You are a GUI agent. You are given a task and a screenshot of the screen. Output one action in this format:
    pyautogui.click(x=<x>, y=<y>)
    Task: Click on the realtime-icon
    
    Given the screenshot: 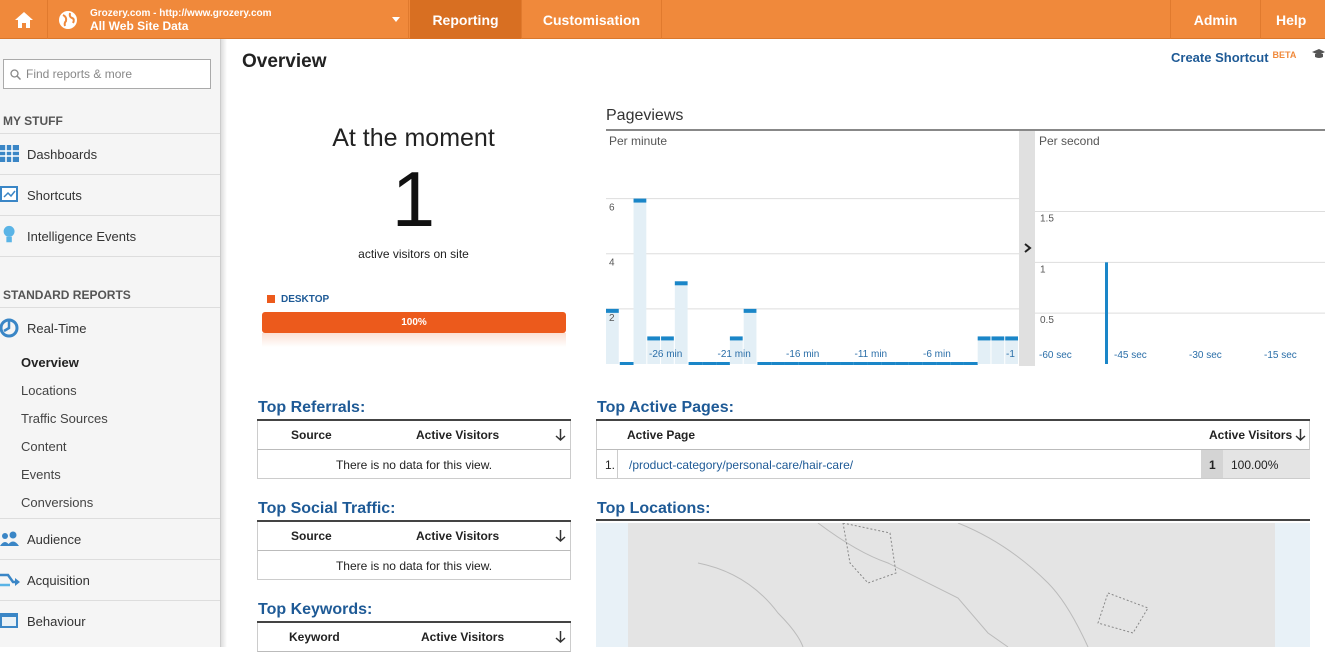 What is the action you would take?
    pyautogui.click(x=9, y=328)
    